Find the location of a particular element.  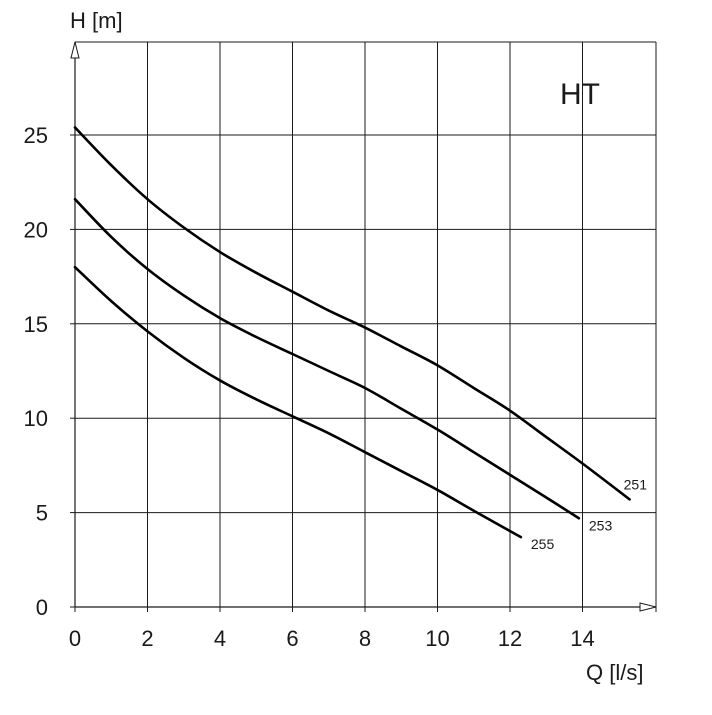

curve-labels: 251 253 255 is located at coordinates (589, 514).